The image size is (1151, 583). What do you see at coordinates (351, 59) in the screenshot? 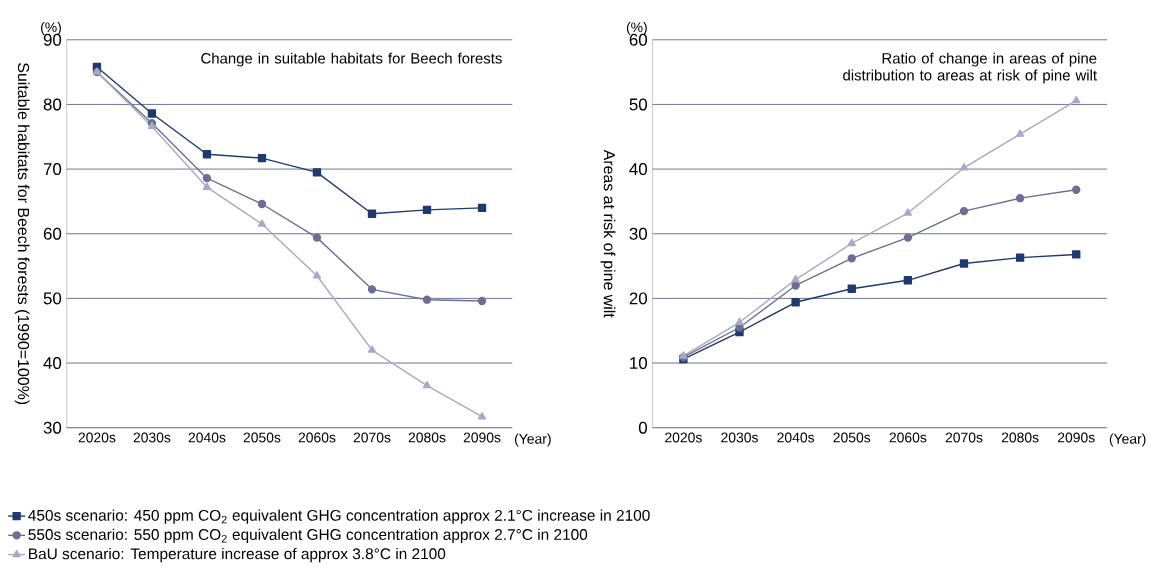
I see `text: Change in suitable habitats for Beech forests` at bounding box center [351, 59].